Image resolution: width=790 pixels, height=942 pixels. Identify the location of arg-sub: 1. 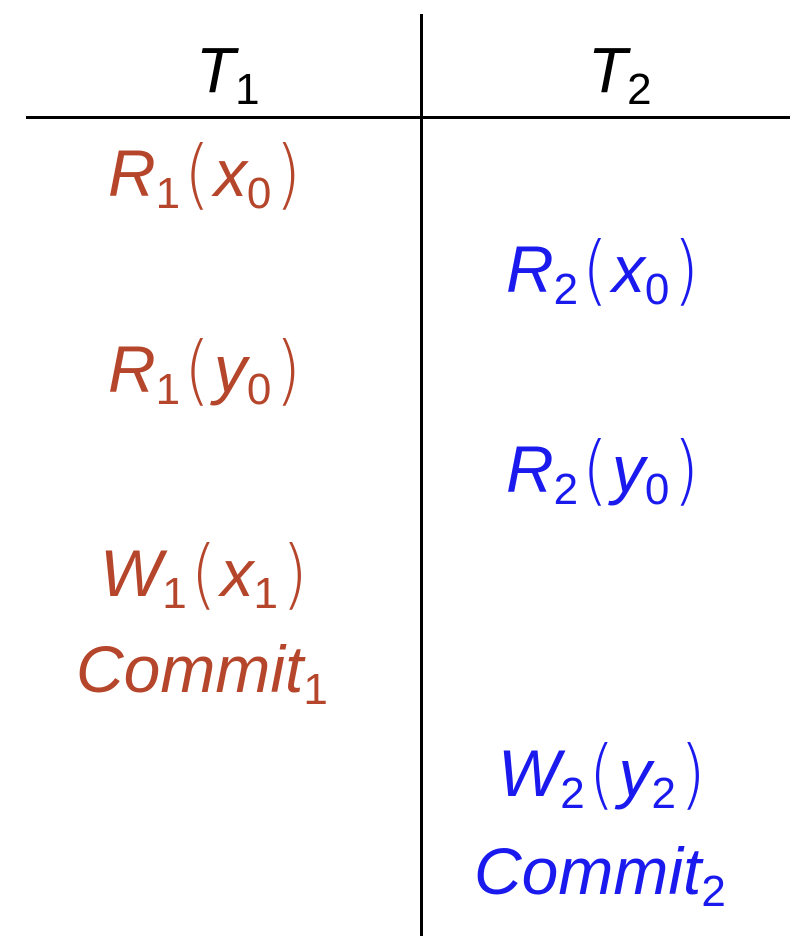
(266, 593).